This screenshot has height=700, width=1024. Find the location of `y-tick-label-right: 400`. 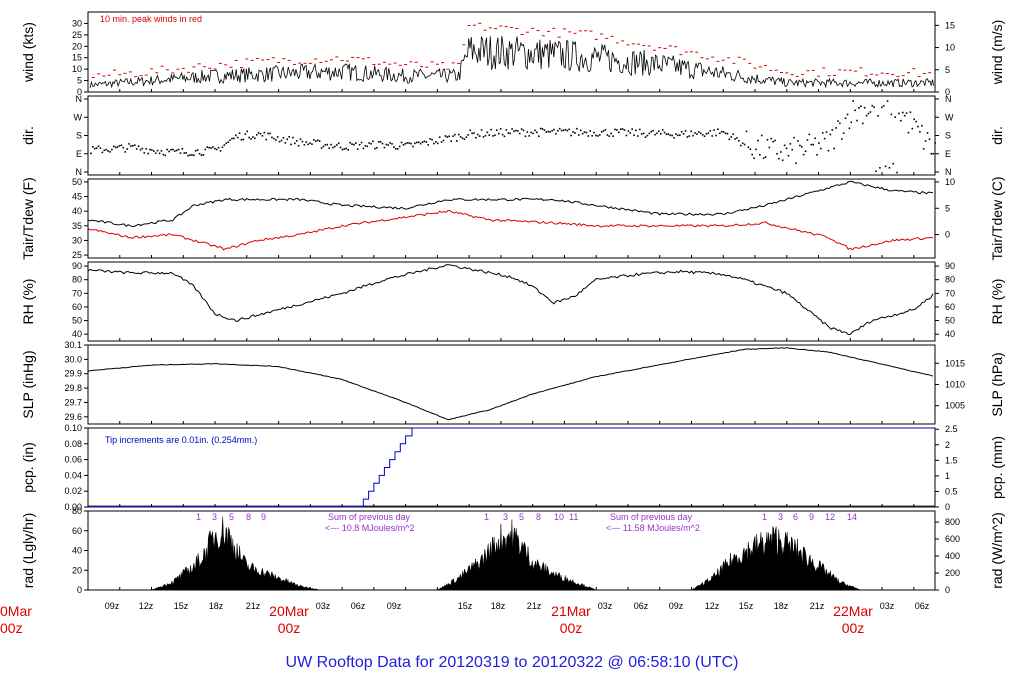

y-tick-label-right: 400 is located at coordinates (952, 556).